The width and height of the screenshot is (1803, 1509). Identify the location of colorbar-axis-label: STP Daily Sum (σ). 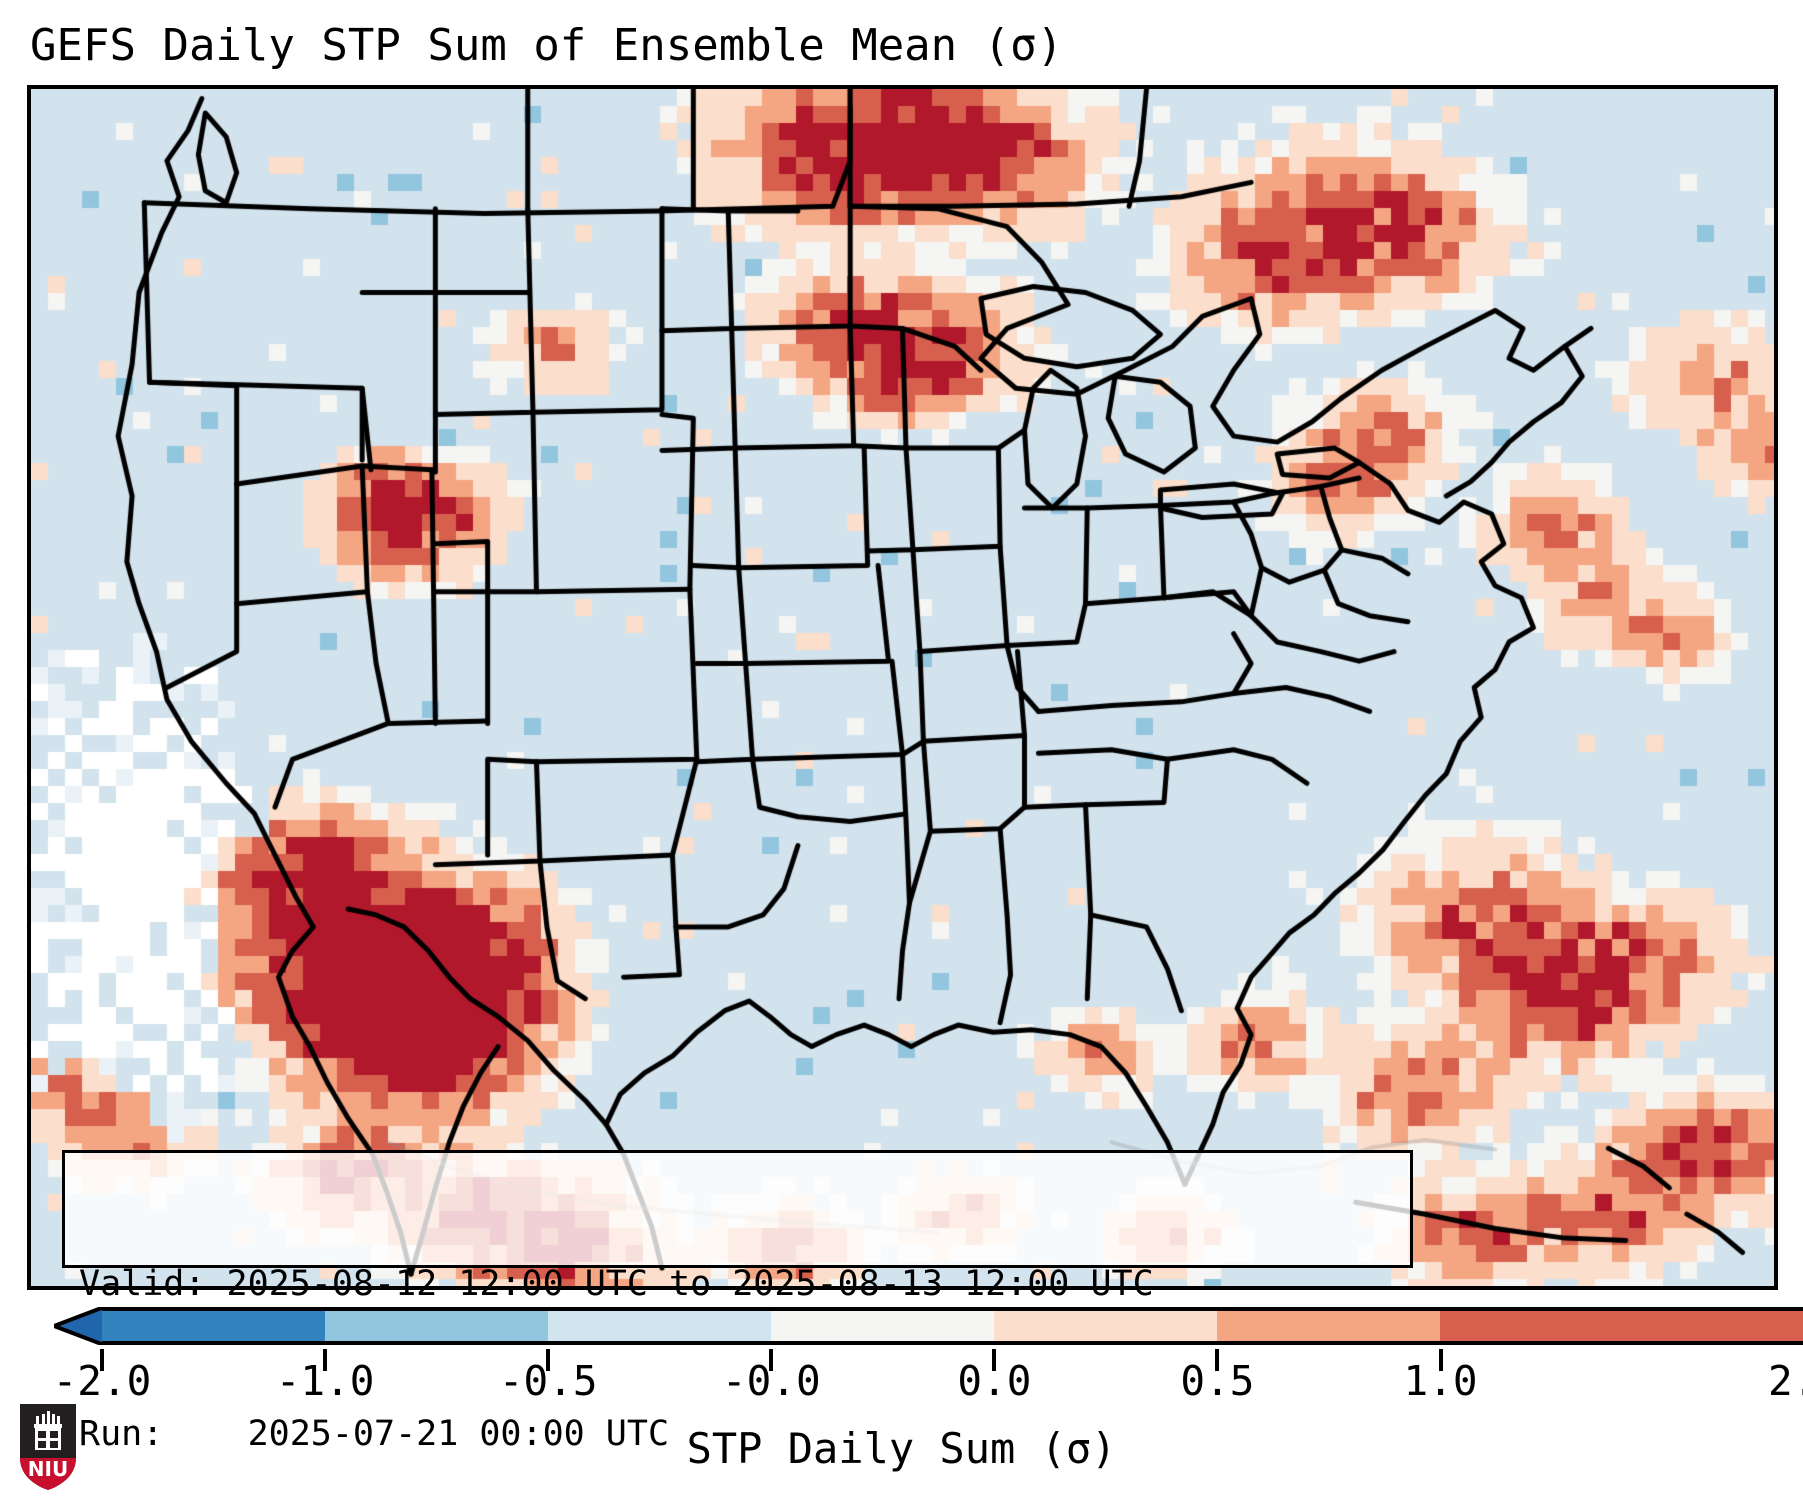
(901, 1448).